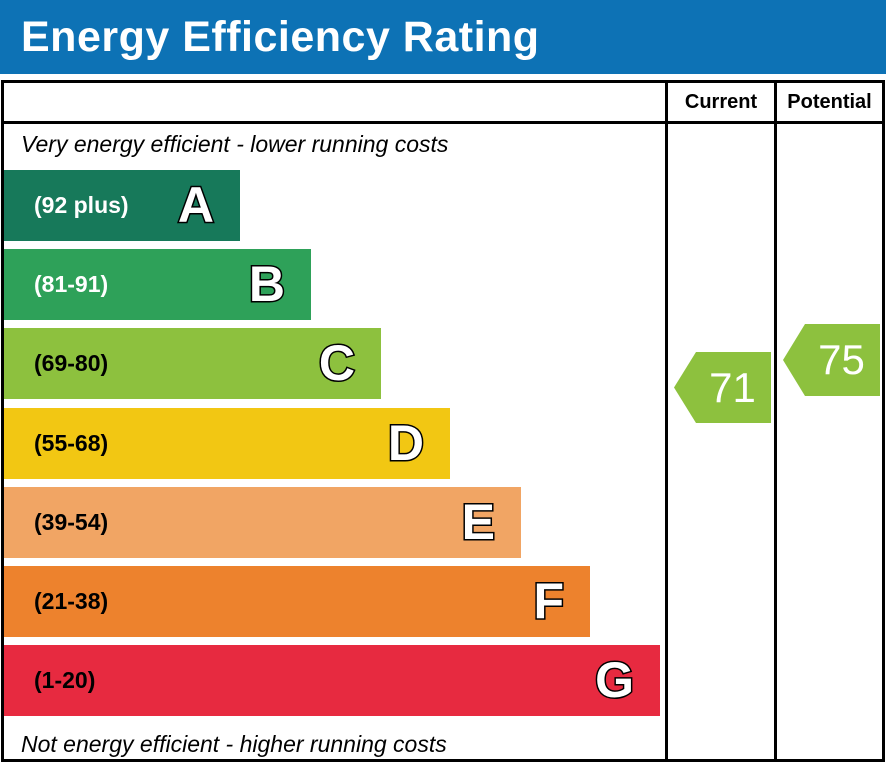 The height and width of the screenshot is (764, 886). What do you see at coordinates (443, 122) in the screenshot?
I see `header-row-divider` at bounding box center [443, 122].